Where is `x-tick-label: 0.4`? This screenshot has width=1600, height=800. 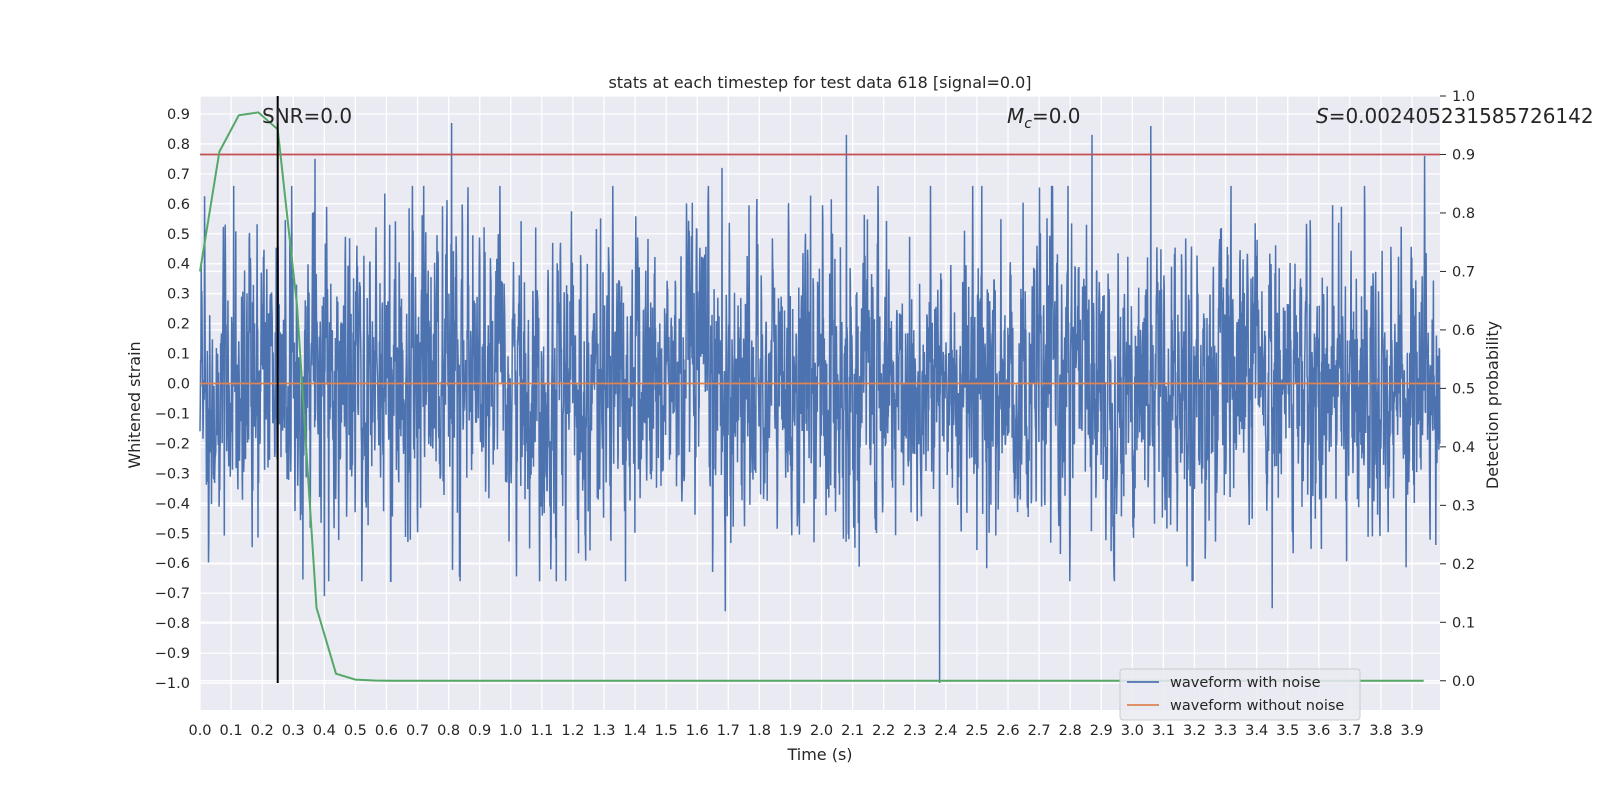
x-tick-label: 0.4 is located at coordinates (324, 731).